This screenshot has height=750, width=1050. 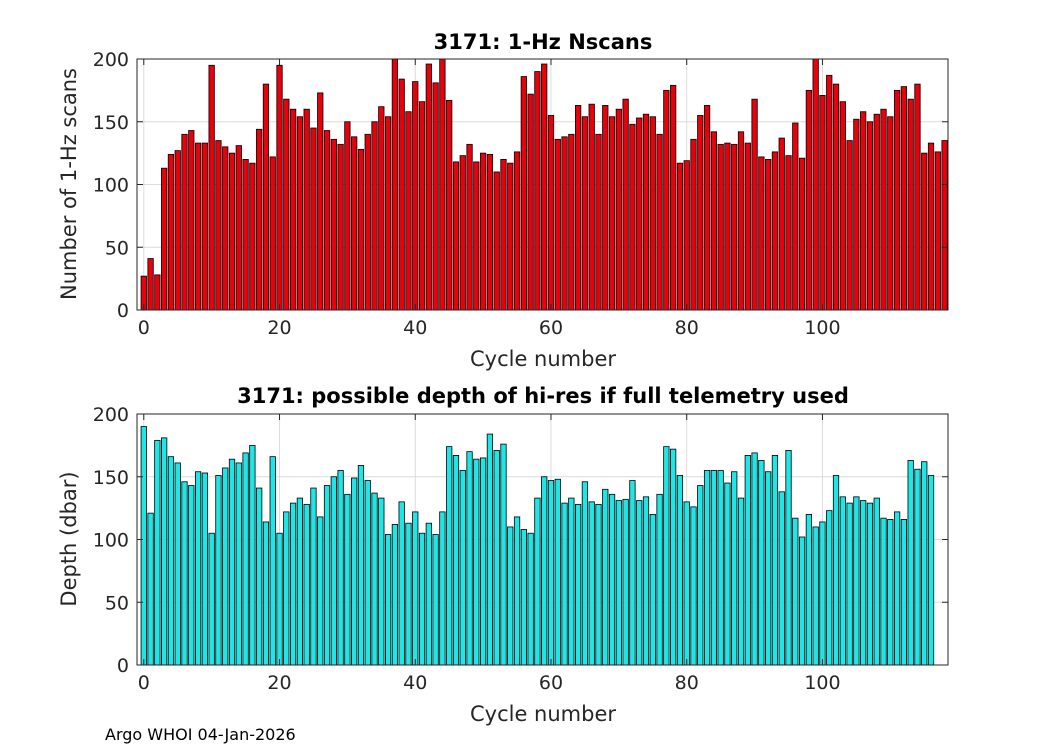 I want to click on x-tick-label: 0, so click(x=144, y=683).